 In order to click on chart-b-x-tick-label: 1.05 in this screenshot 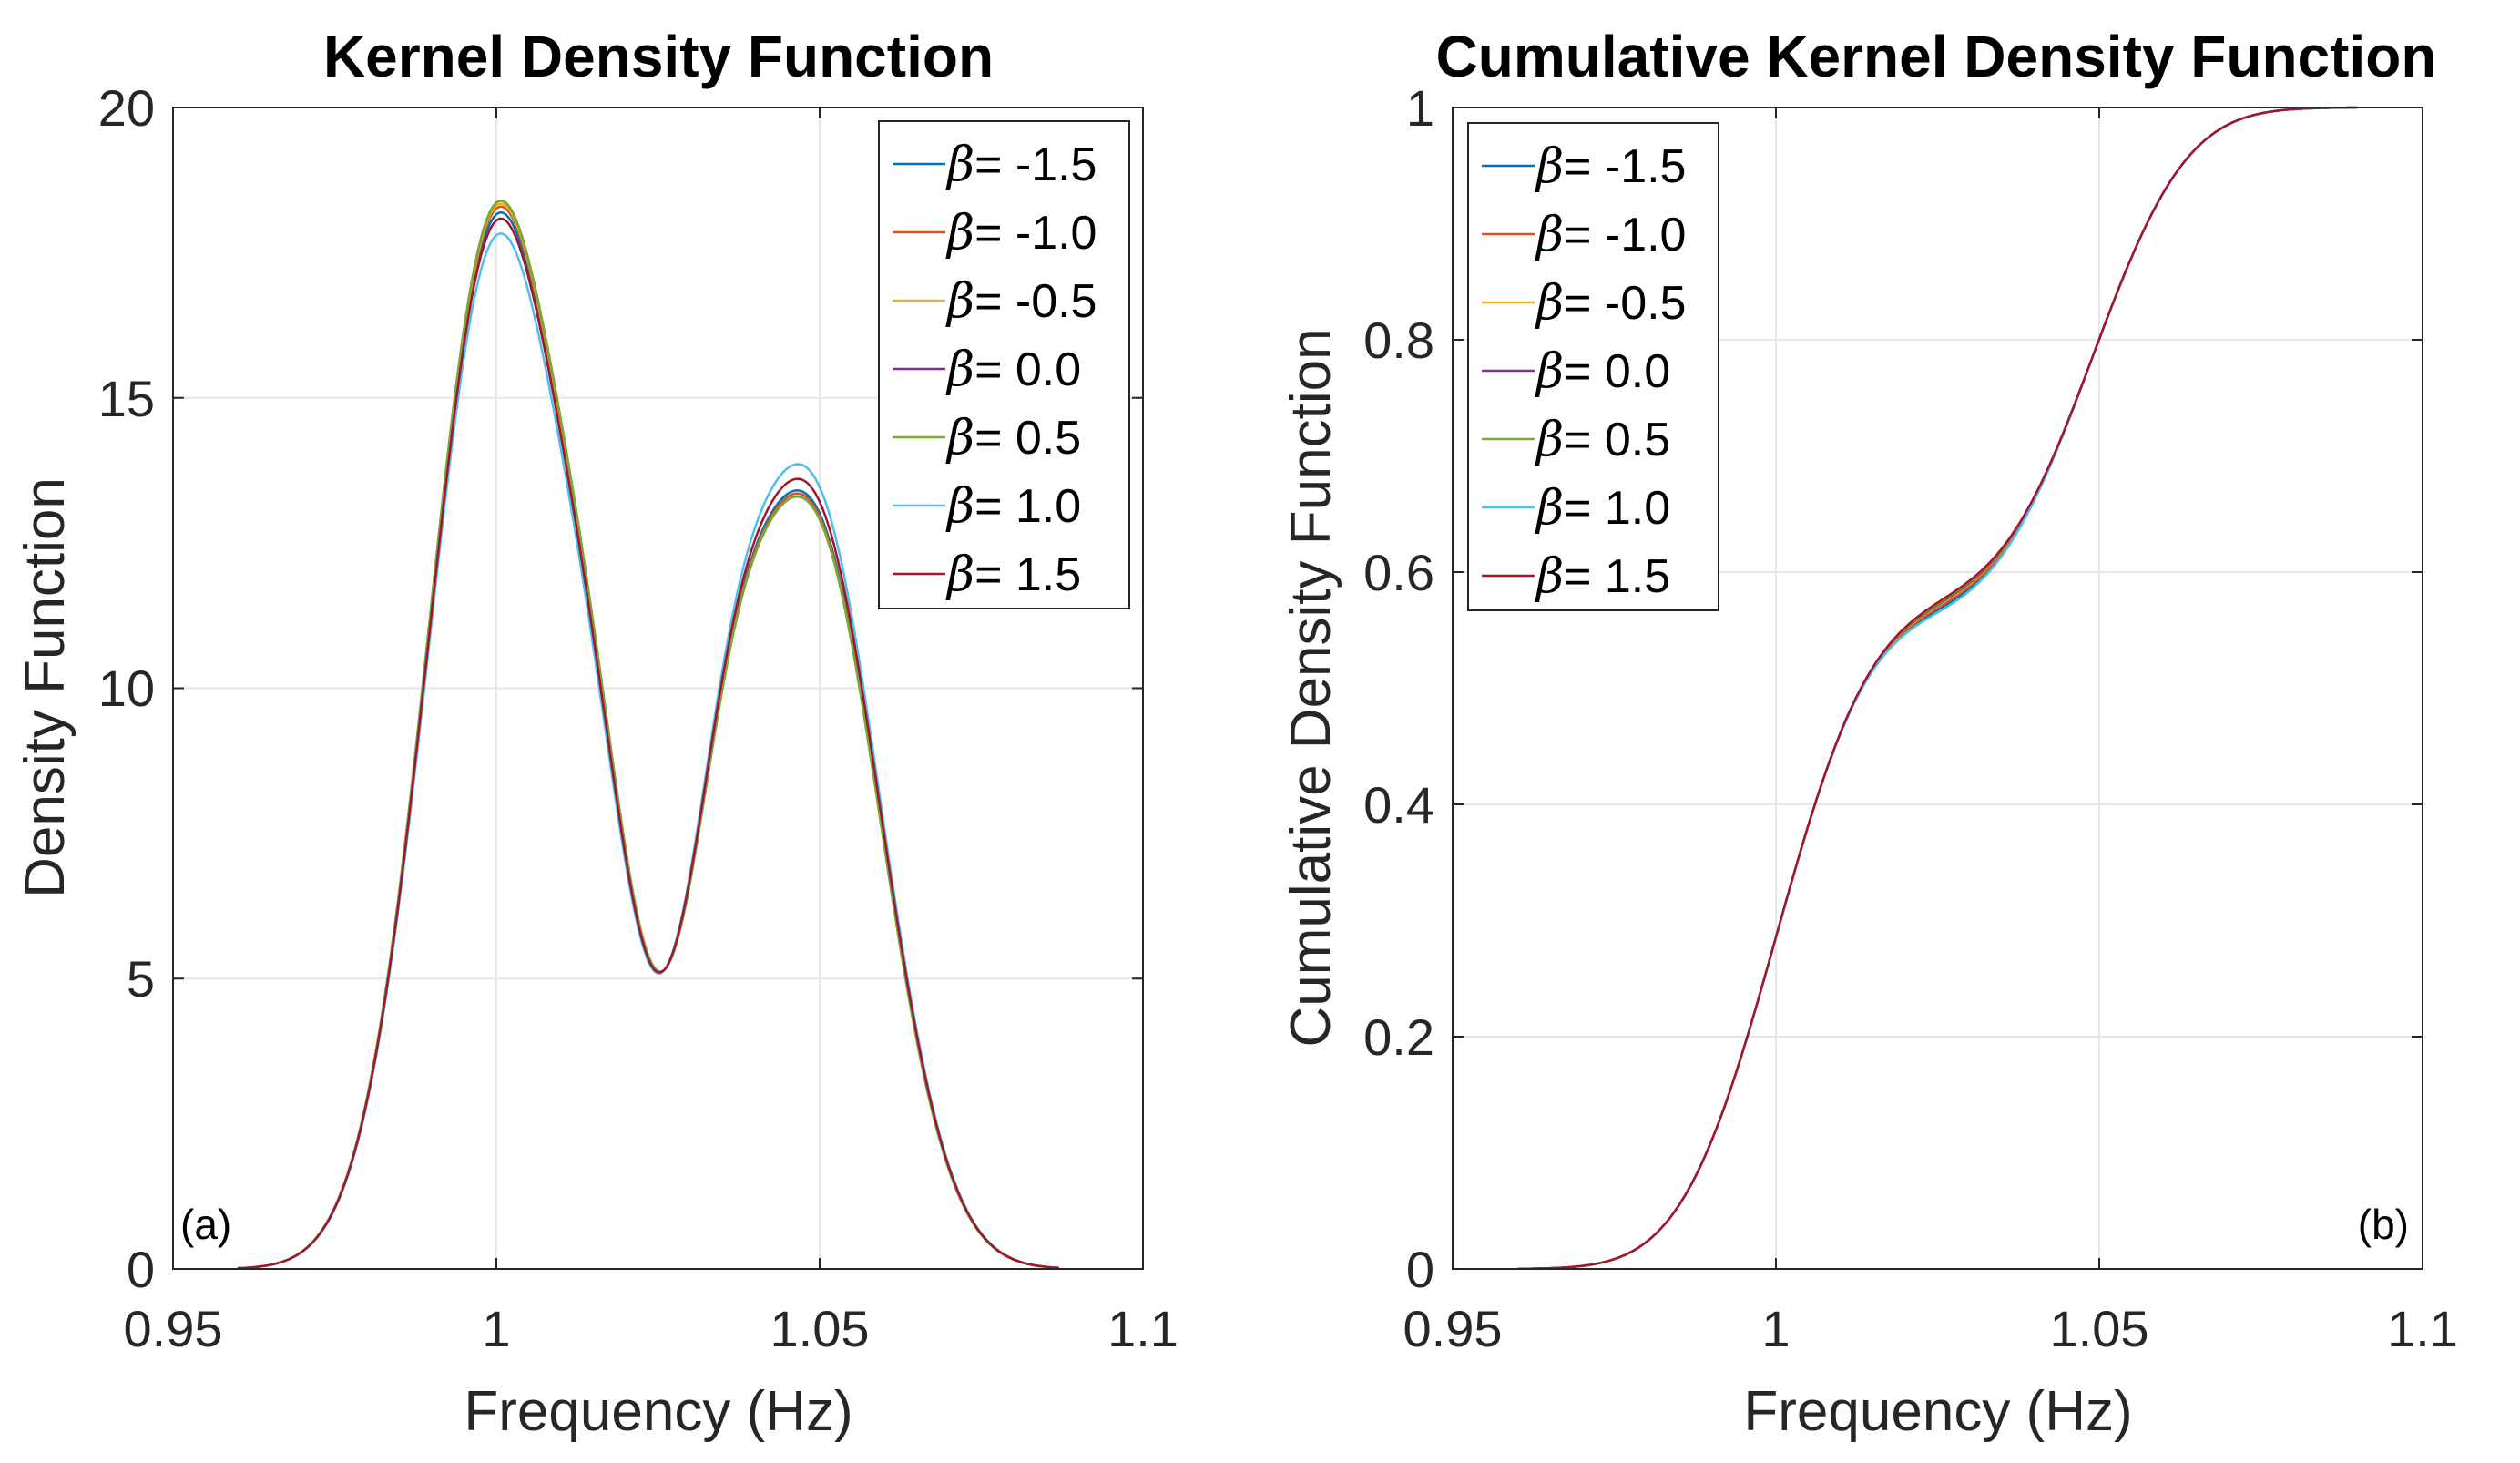, I will do `click(2100, 1328)`.